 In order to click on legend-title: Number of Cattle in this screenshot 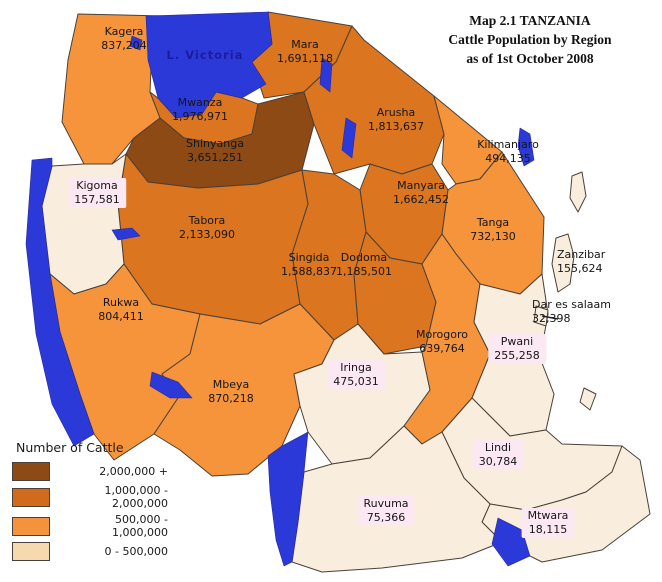, I will do `click(70, 447)`.